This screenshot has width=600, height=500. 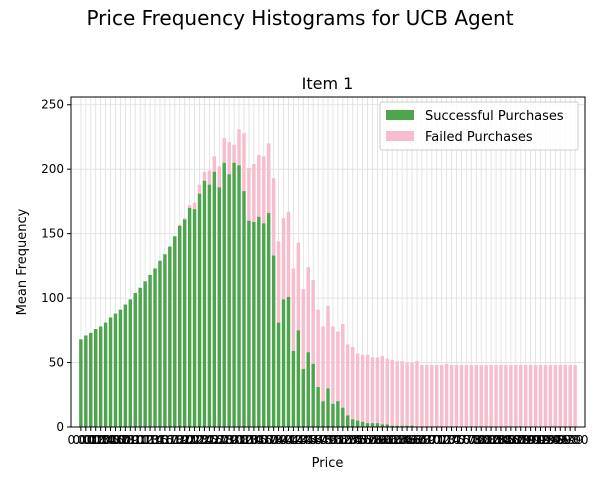 What do you see at coordinates (303, 440) in the screenshot?
I see `x-tick-label: 0.45` at bounding box center [303, 440].